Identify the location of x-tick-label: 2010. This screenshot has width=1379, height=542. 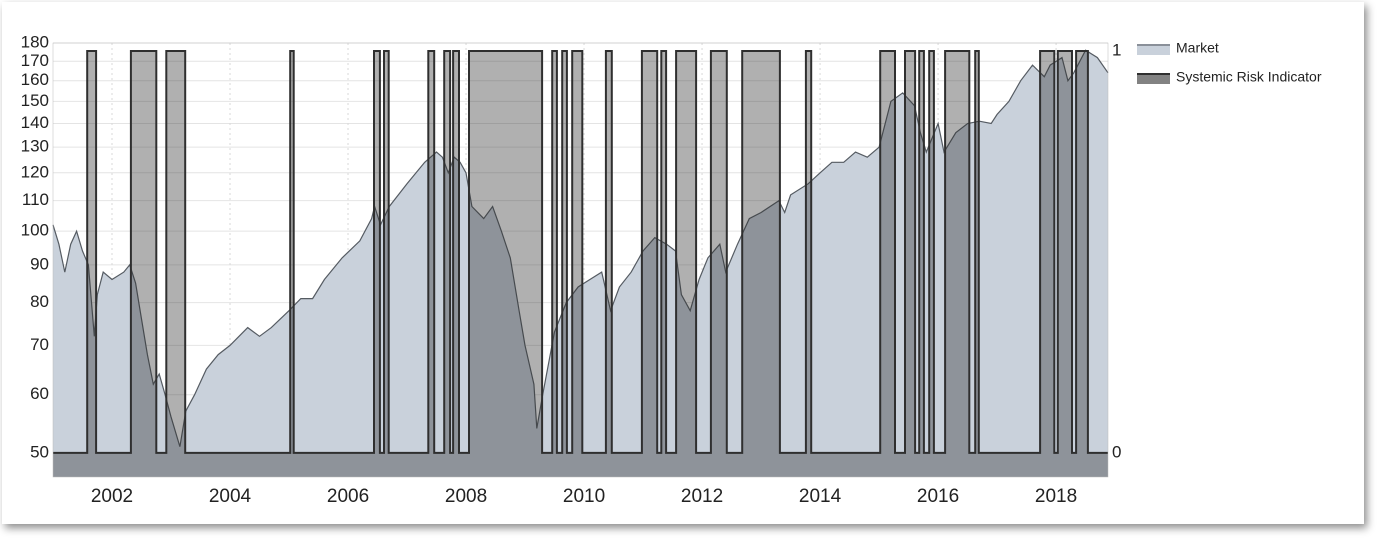
(584, 496).